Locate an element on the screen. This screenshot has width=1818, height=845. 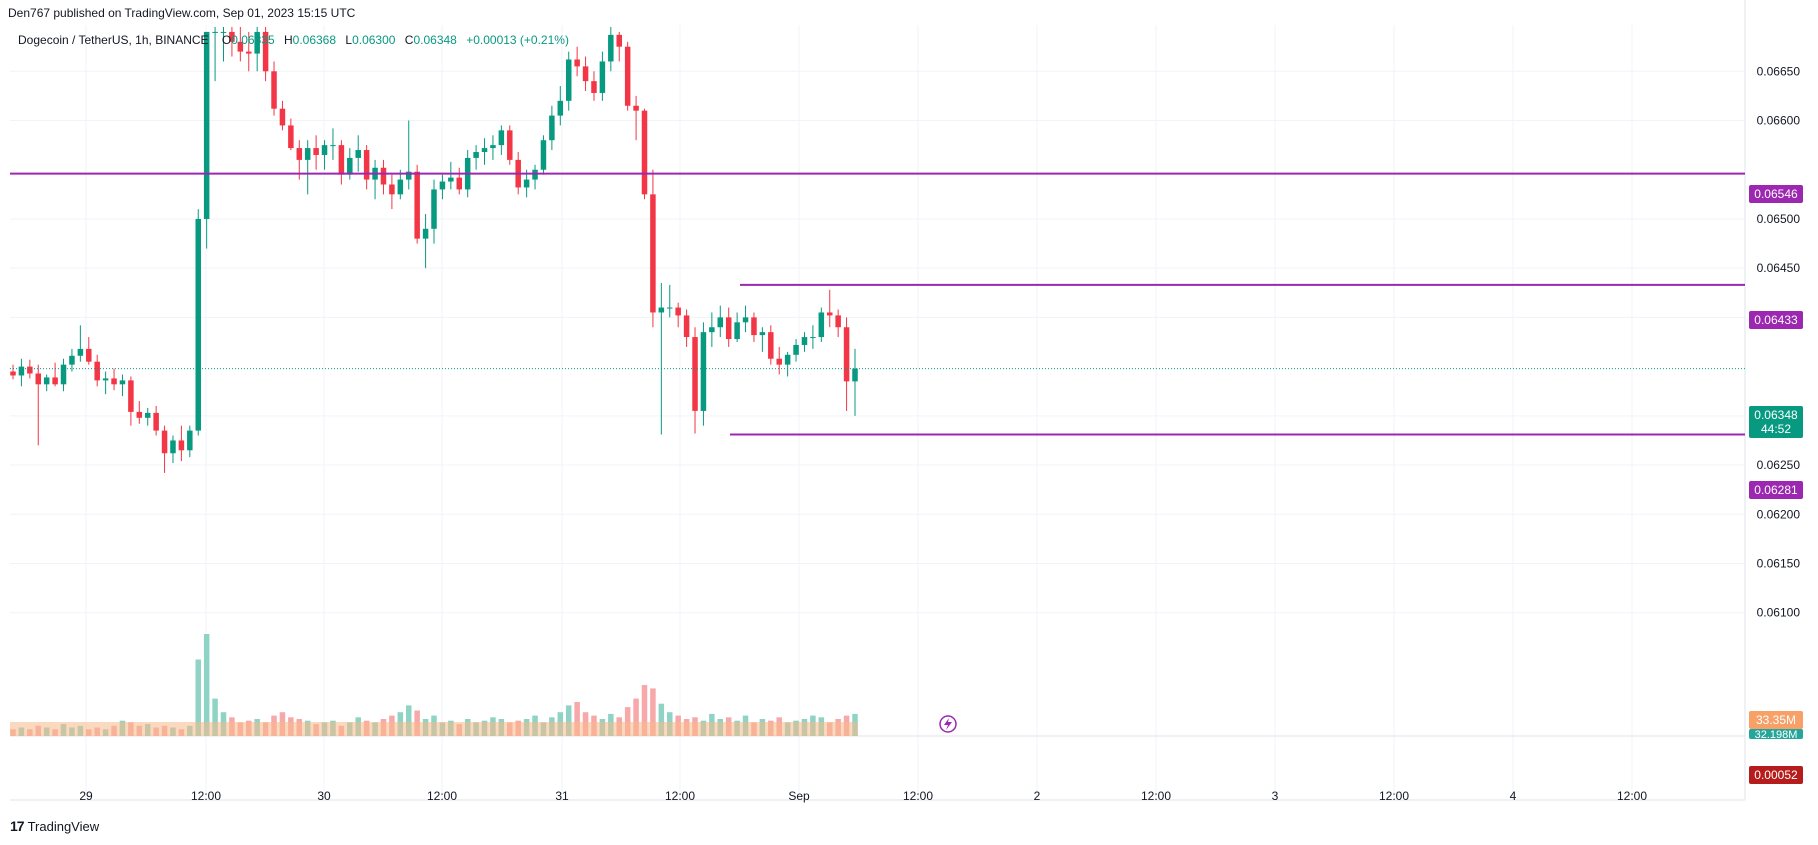
y-tick-label: 0.06200 is located at coordinates (1779, 514).